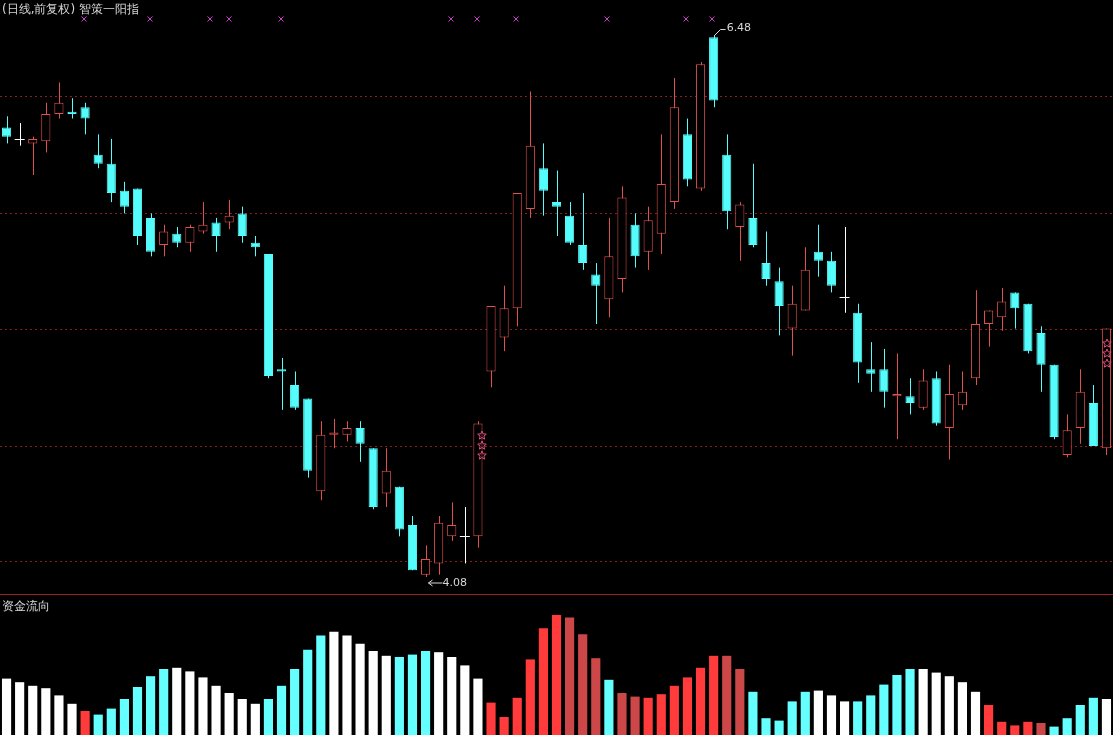 Image resolution: width=1113 pixels, height=735 pixels. I want to click on annotation: 4.08, so click(455, 582).